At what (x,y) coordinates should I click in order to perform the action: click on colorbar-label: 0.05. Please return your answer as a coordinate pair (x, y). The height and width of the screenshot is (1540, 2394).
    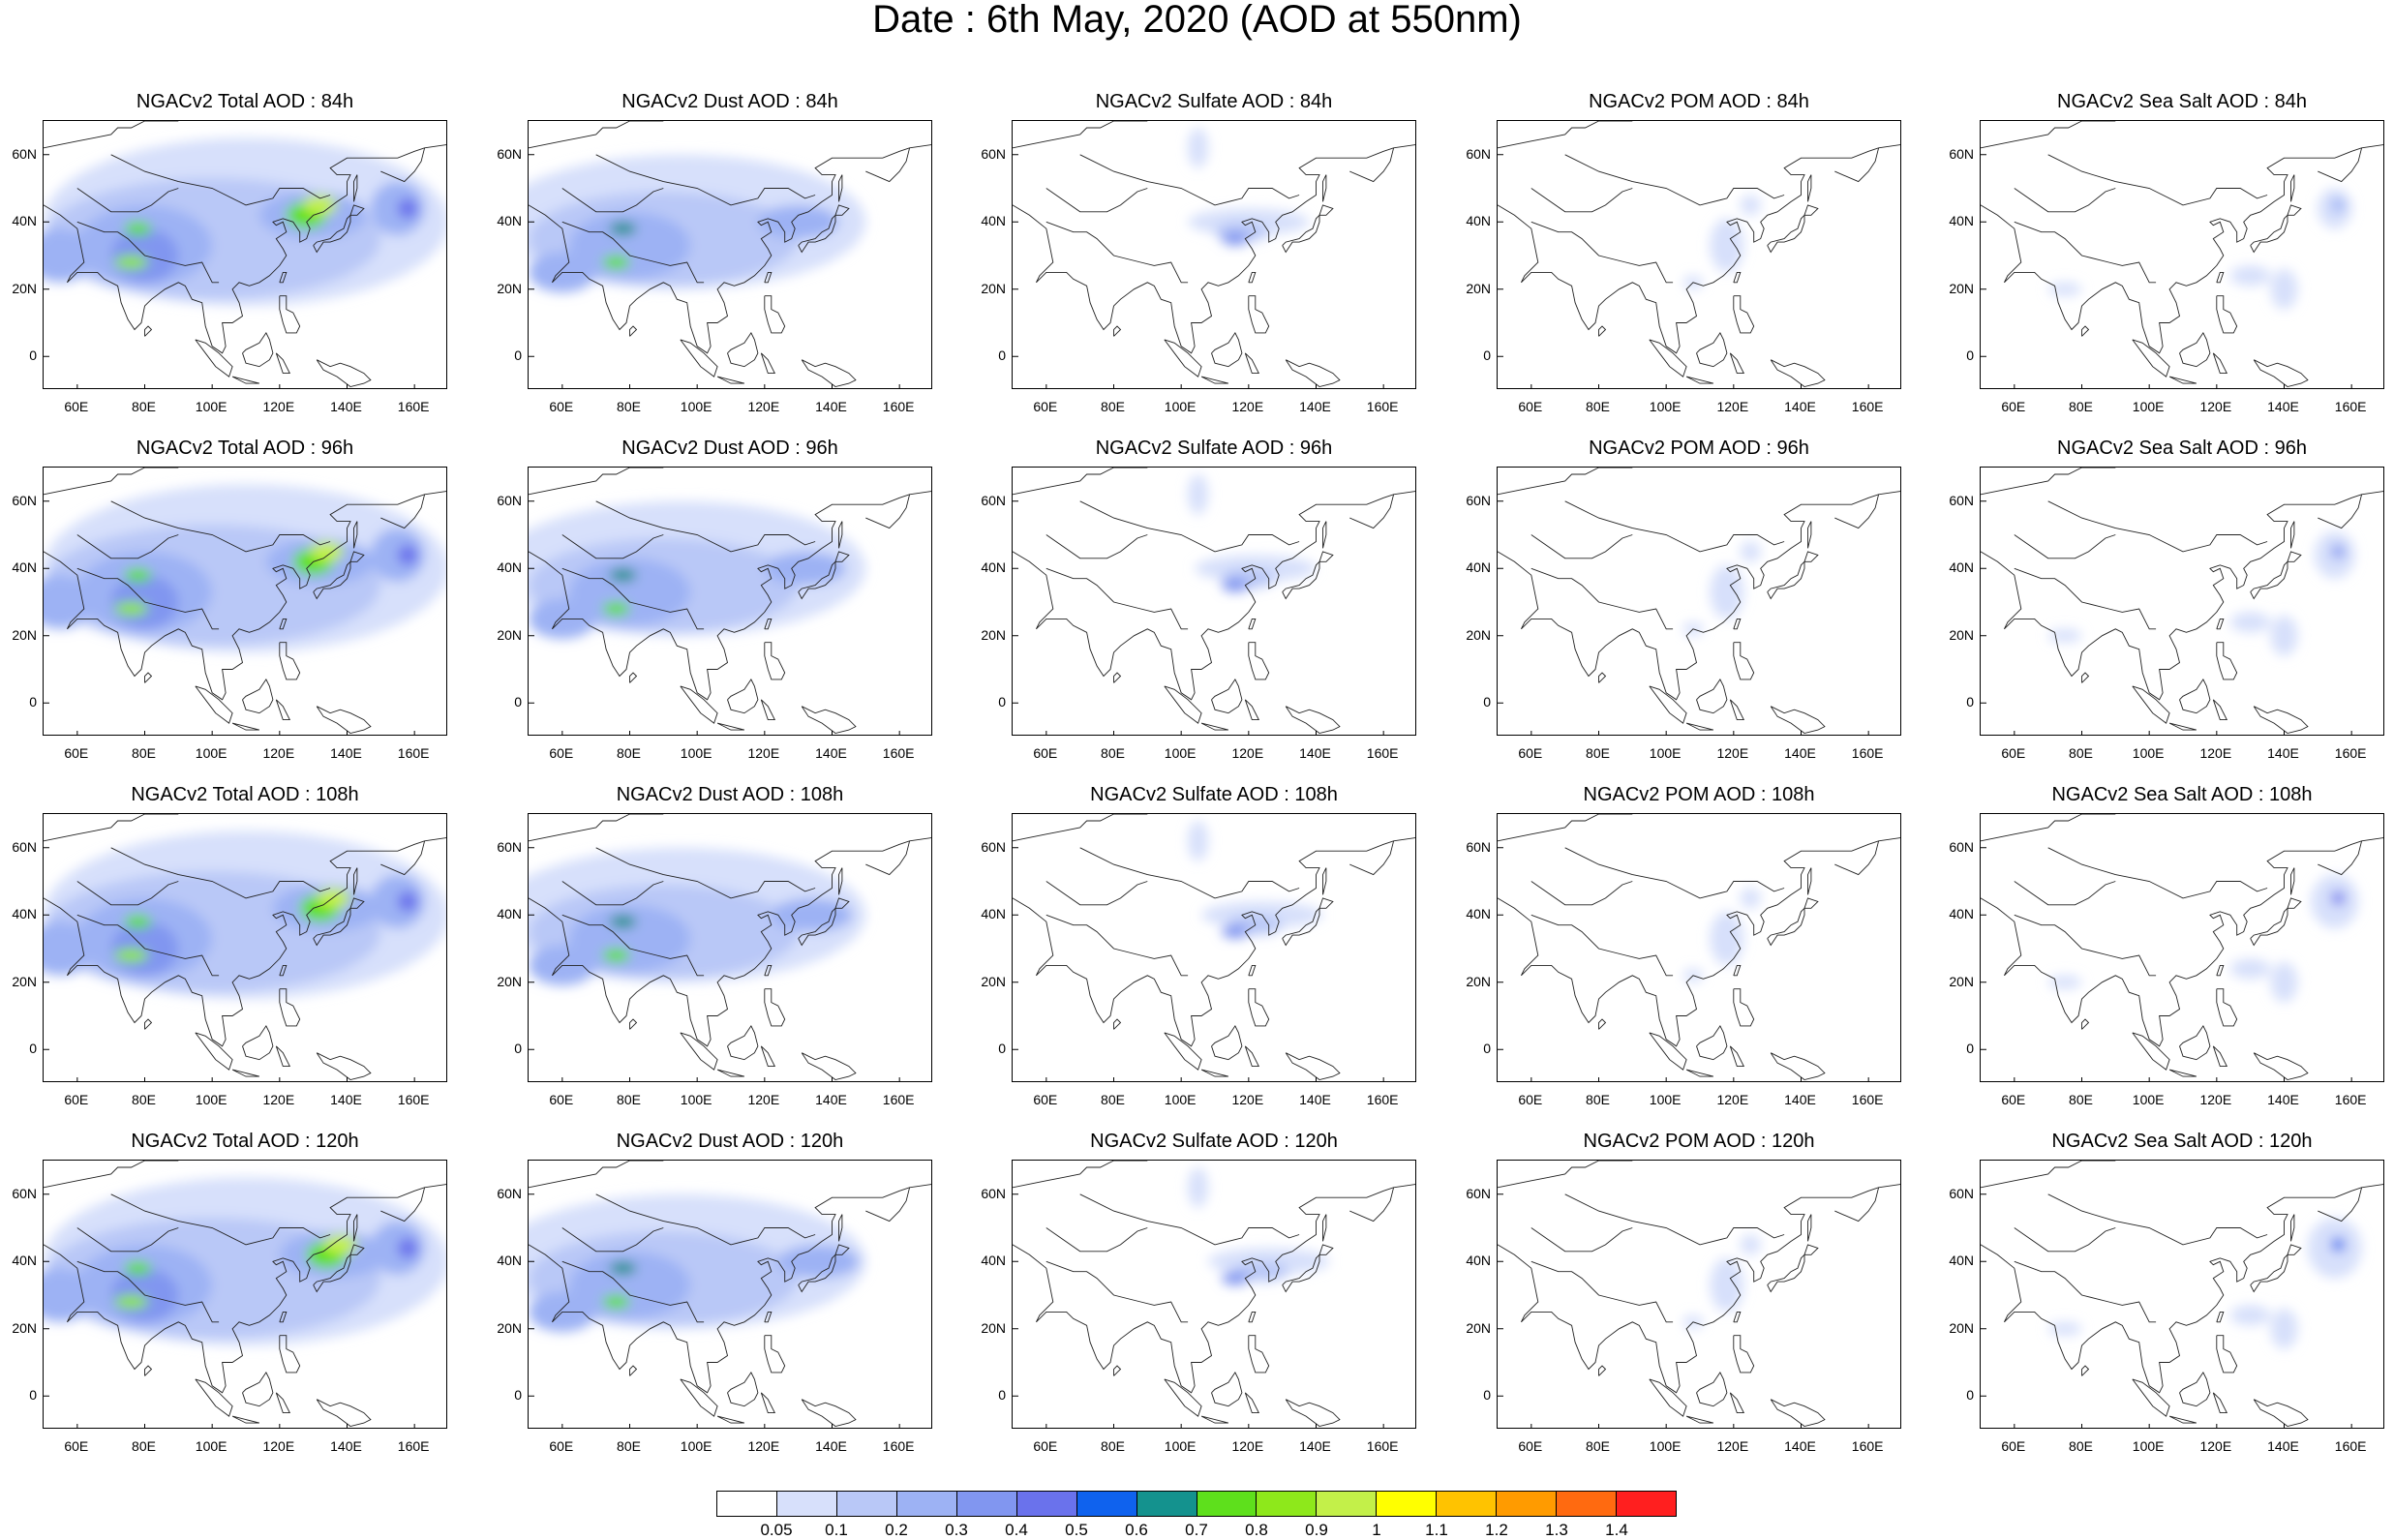
    Looking at the image, I should click on (776, 1530).